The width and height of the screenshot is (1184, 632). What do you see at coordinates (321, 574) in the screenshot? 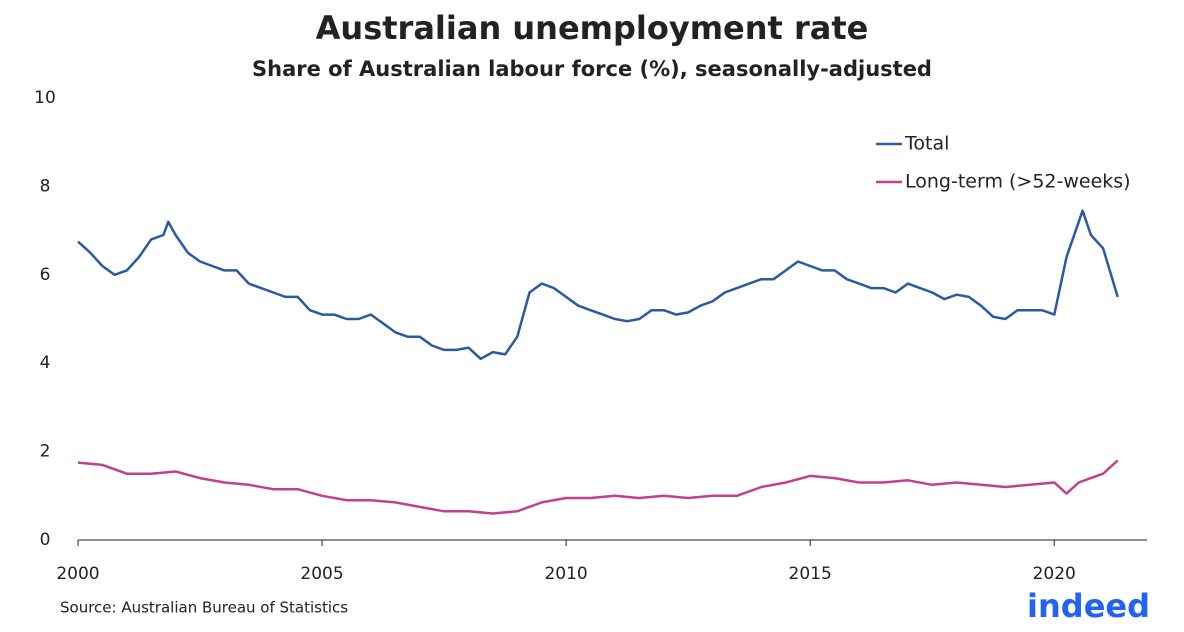
I see `x-tick-label: 2005` at bounding box center [321, 574].